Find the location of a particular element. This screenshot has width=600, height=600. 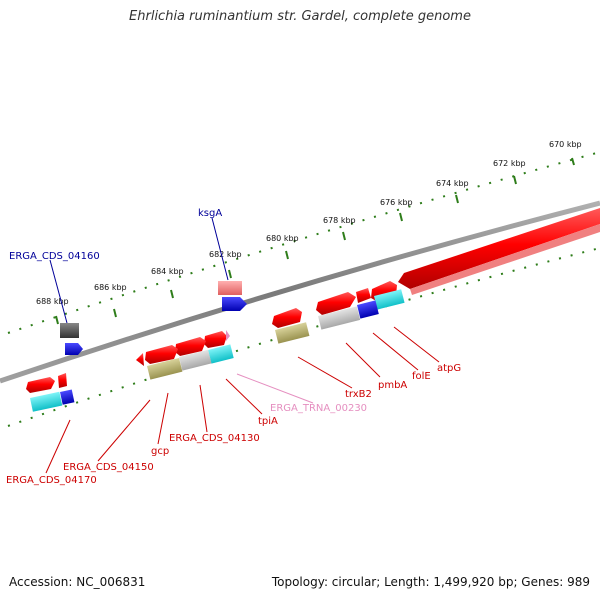

tick-label-672: 672 kbp is located at coordinates (509, 163).